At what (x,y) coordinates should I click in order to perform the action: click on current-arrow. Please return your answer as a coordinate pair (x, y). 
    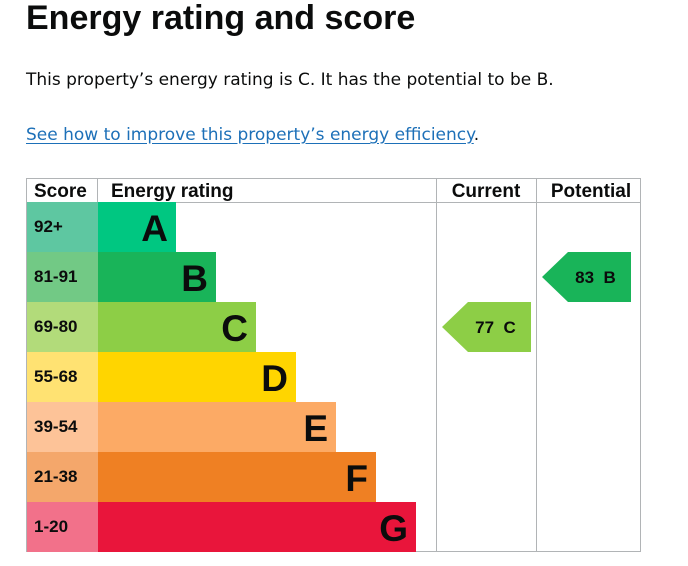
    Looking at the image, I should click on (486, 327).